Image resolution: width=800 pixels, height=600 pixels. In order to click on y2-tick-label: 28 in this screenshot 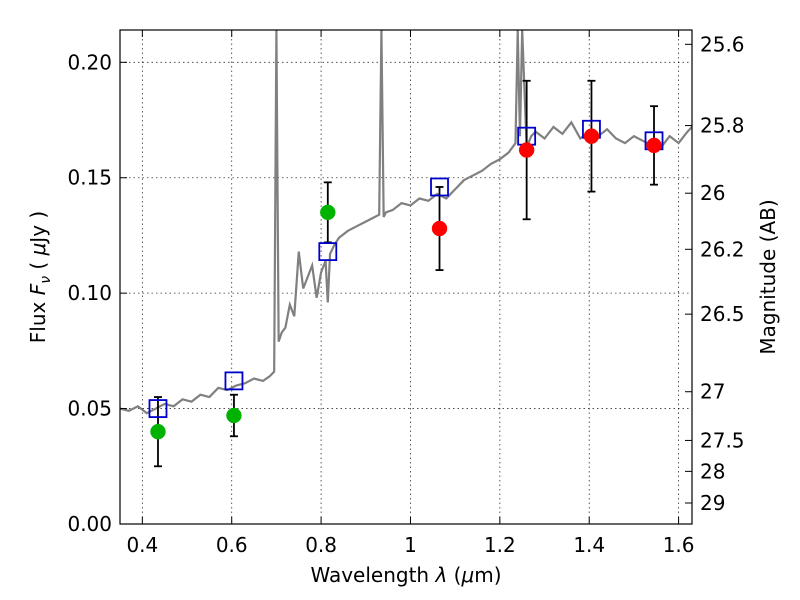, I will do `click(712, 471)`.